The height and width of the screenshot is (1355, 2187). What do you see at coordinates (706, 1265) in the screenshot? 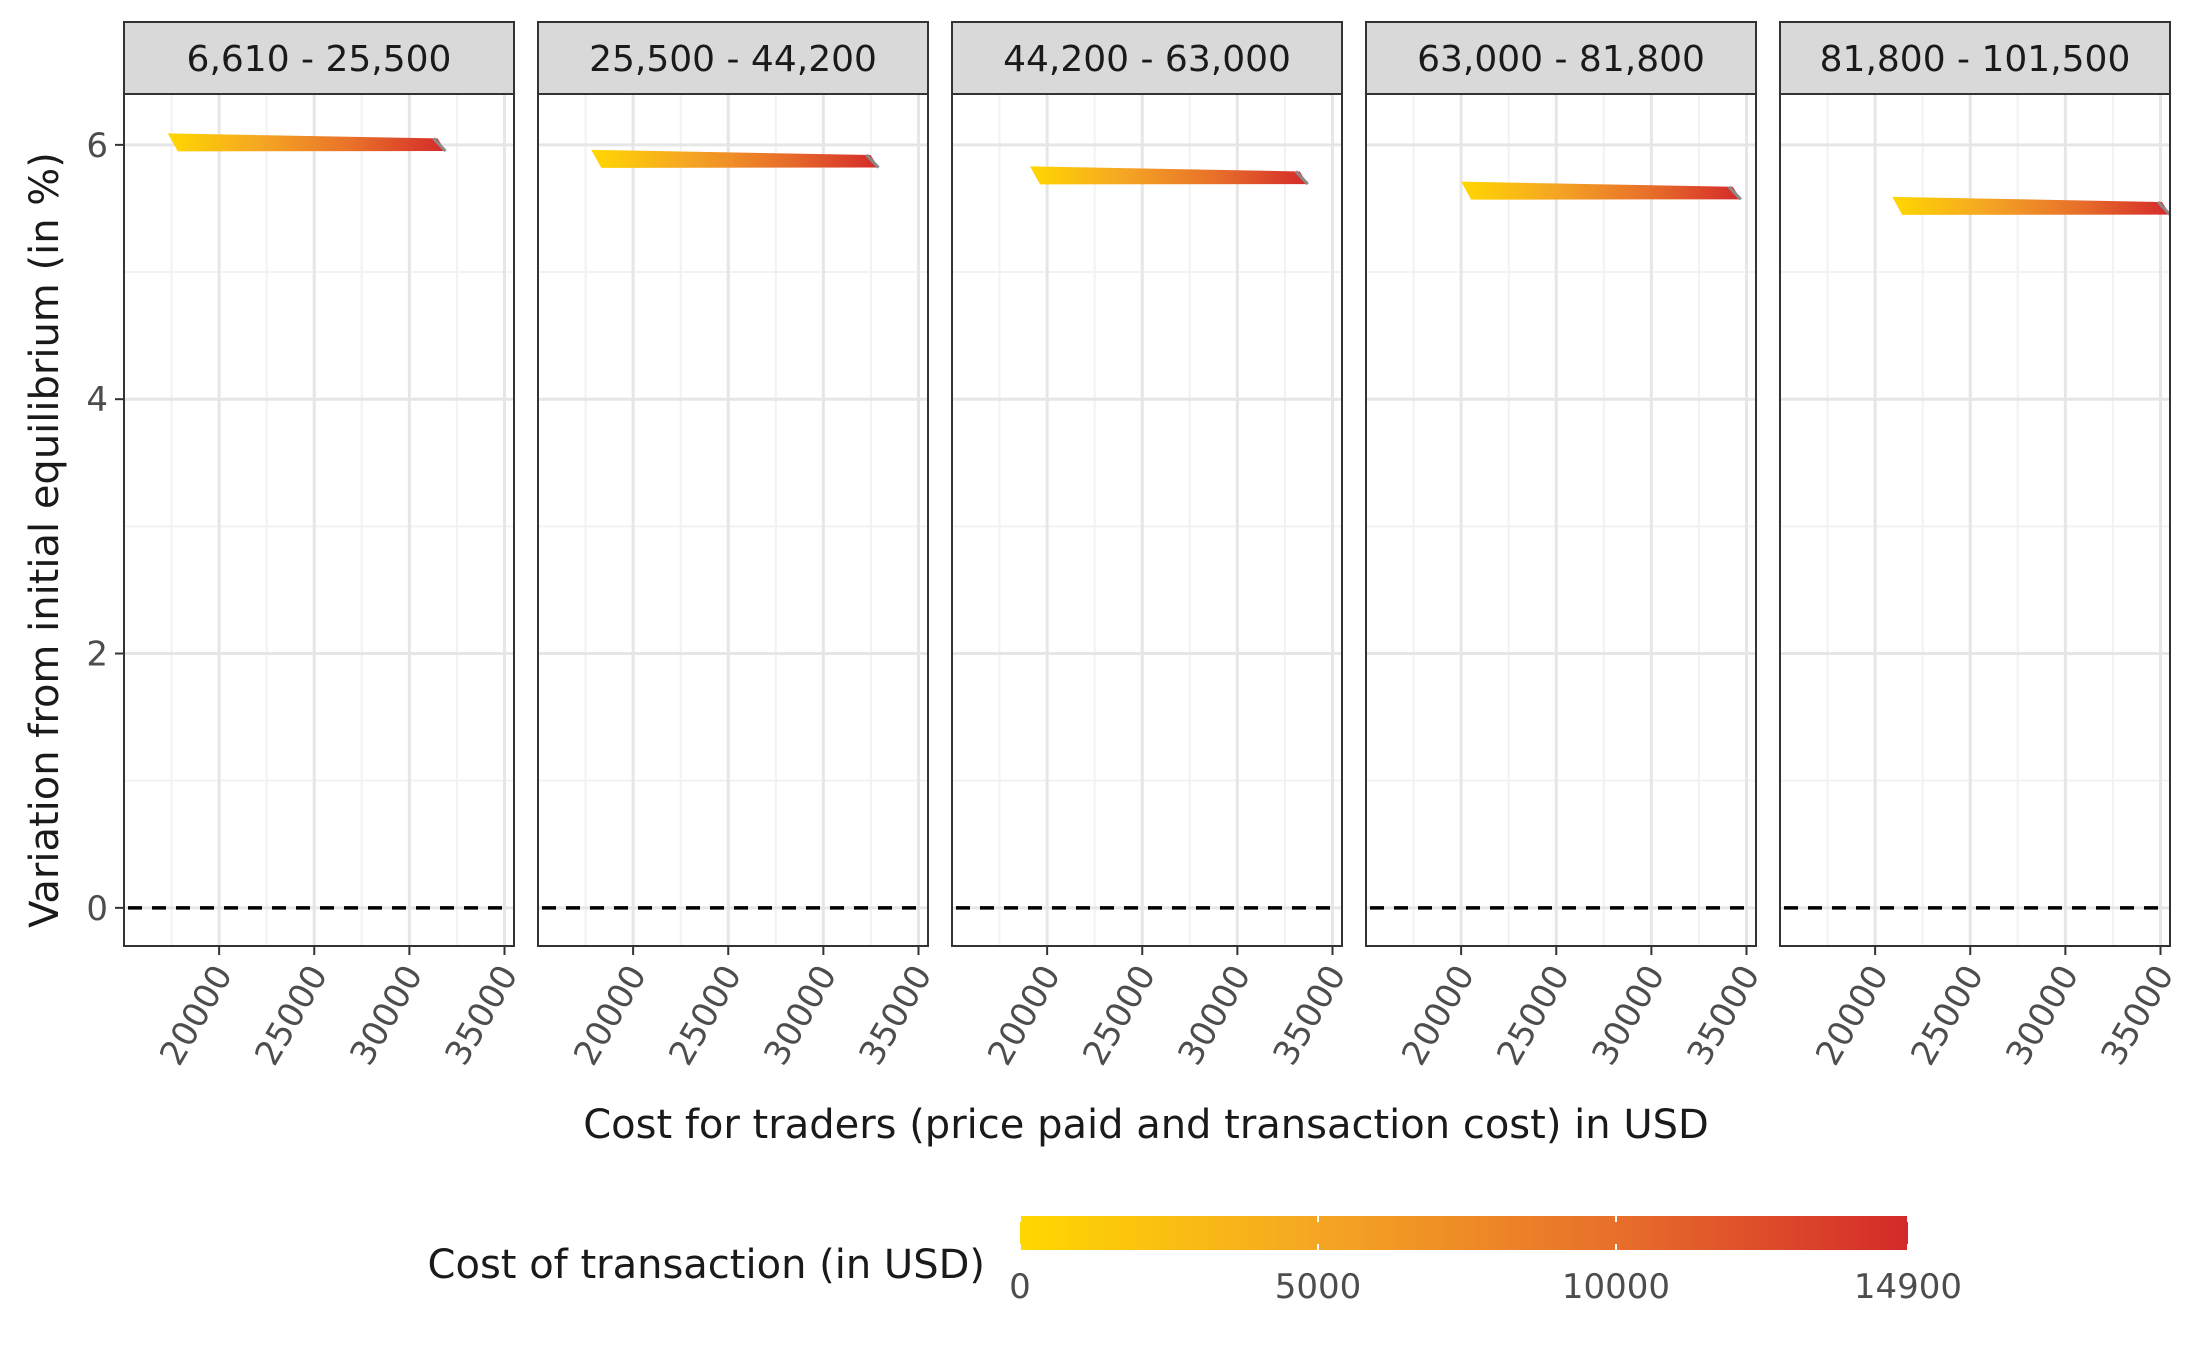
I see `legend-title: Cost of transaction (in USD)` at bounding box center [706, 1265].